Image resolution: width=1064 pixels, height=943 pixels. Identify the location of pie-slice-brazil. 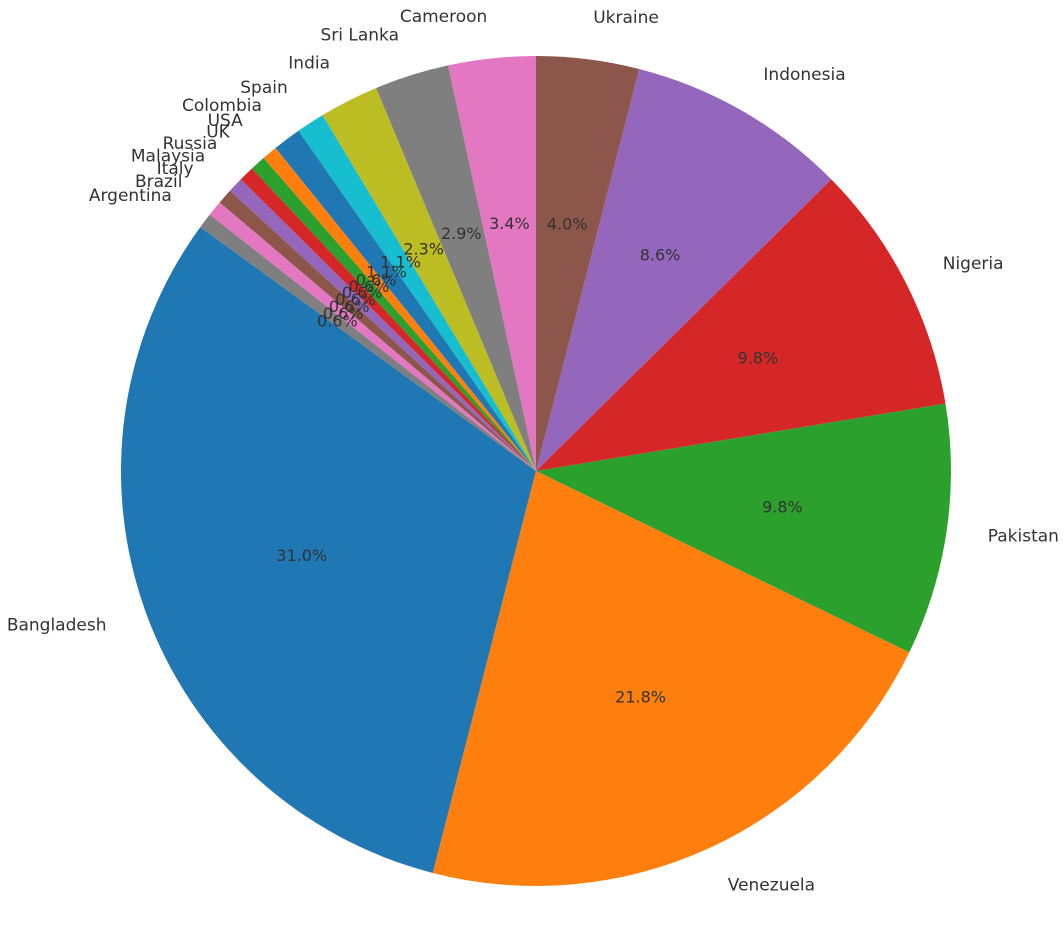
(372, 336).